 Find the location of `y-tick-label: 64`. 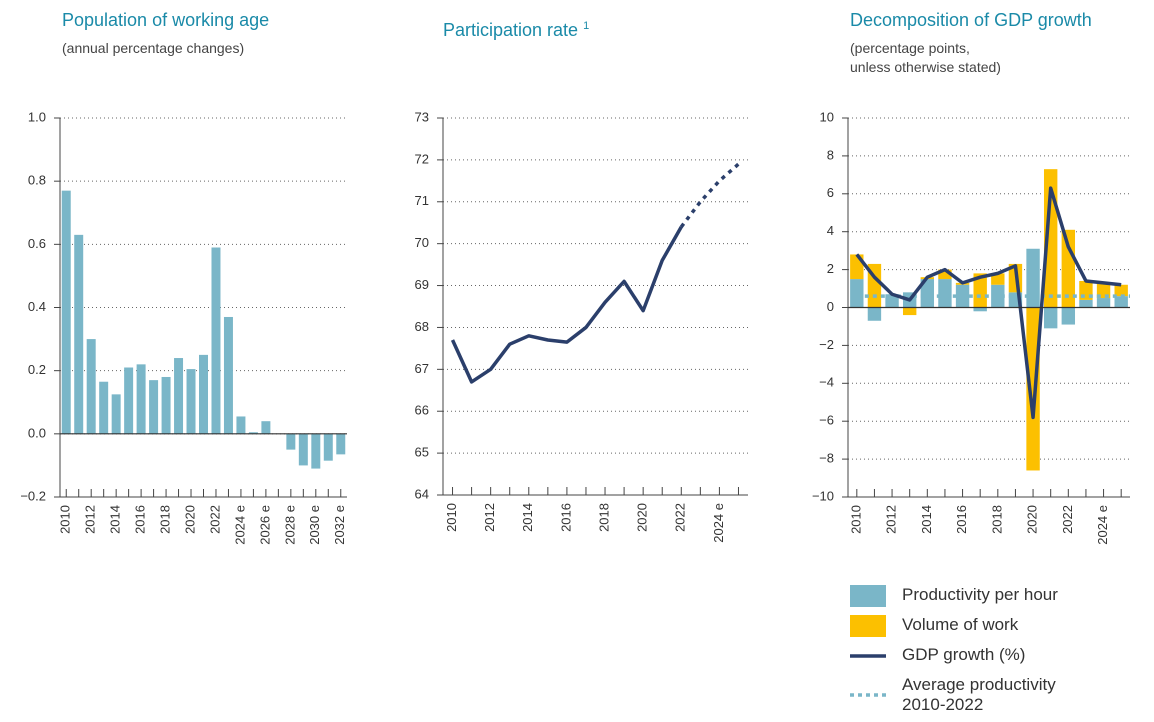

y-tick-label: 64 is located at coordinates (422, 493).